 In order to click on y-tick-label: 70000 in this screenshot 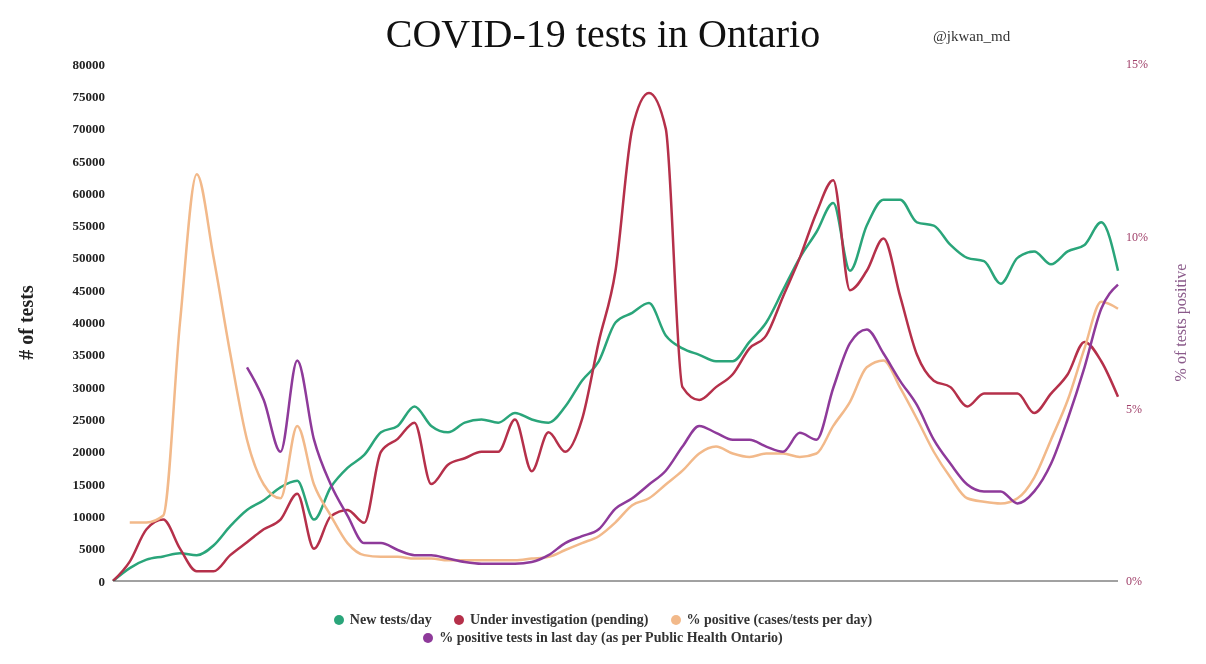, I will do `click(88, 129)`.